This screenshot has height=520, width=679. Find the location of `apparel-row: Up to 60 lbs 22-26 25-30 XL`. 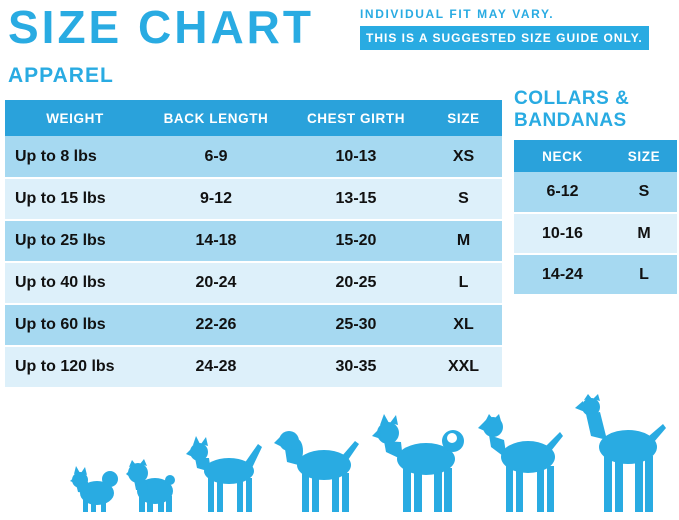

apparel-row: Up to 60 lbs 22-26 25-30 XL is located at coordinates (253, 325).